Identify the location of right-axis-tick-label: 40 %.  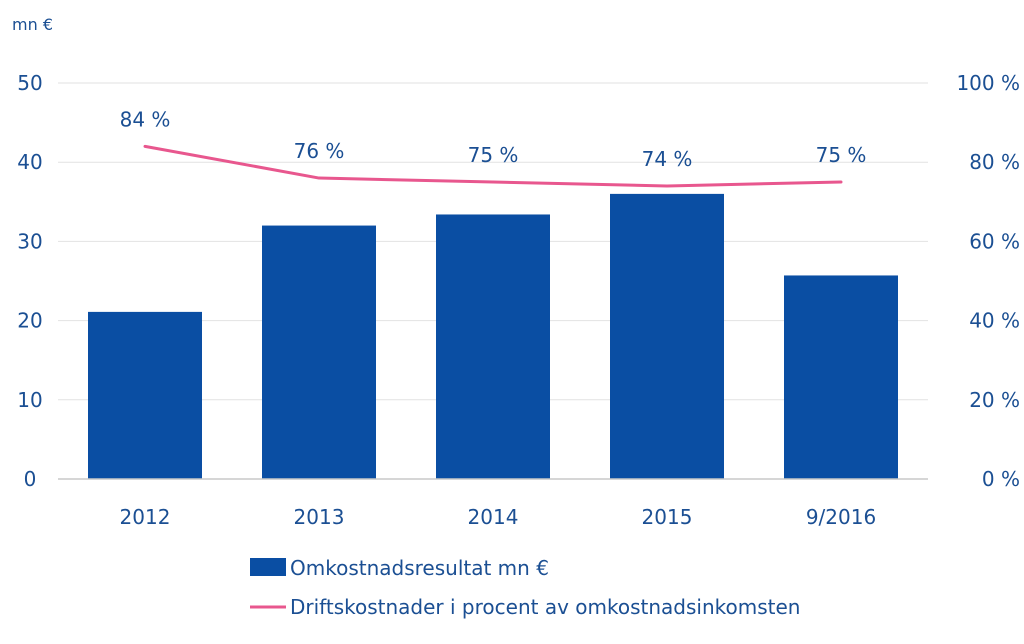
(994, 321).